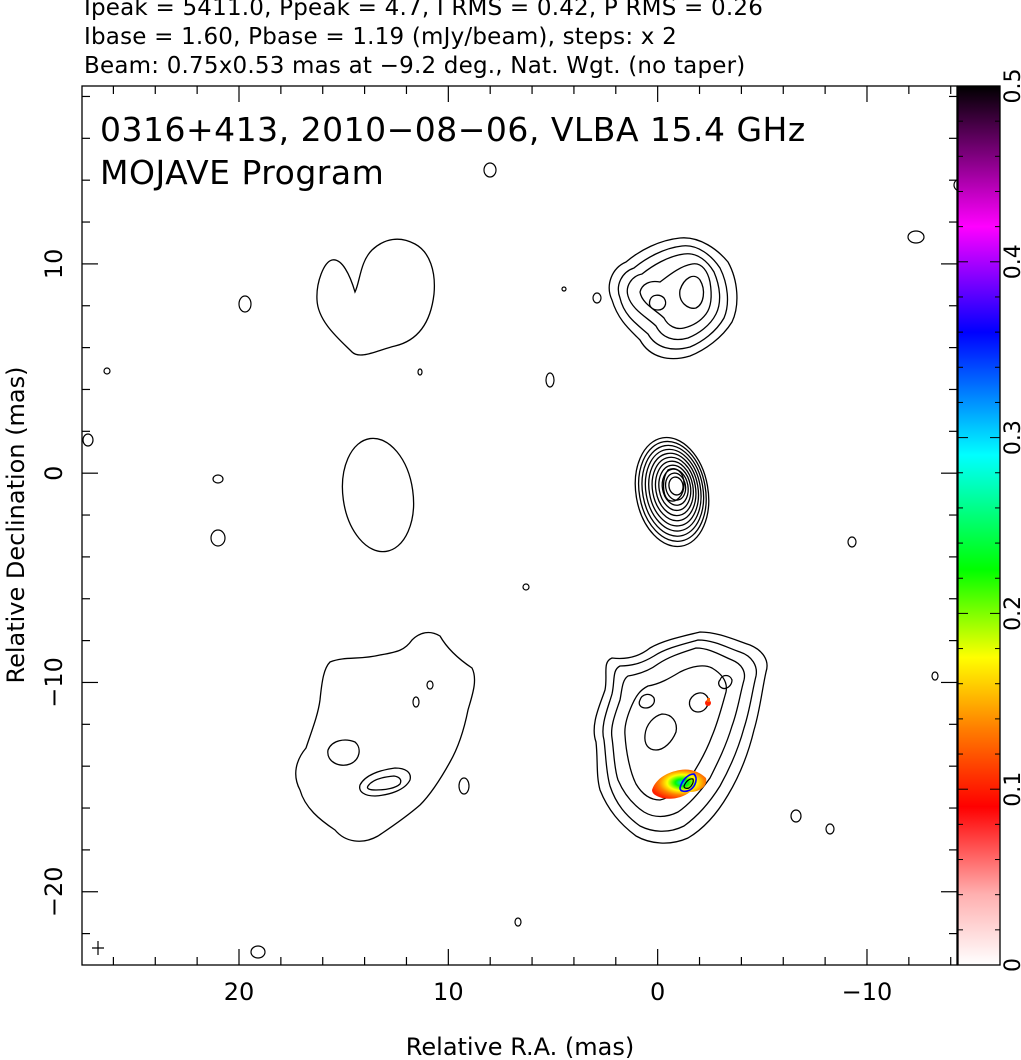 The image size is (1021, 1060). What do you see at coordinates (1011, 789) in the screenshot?
I see `colorbar-tick-label: 0.1` at bounding box center [1011, 789].